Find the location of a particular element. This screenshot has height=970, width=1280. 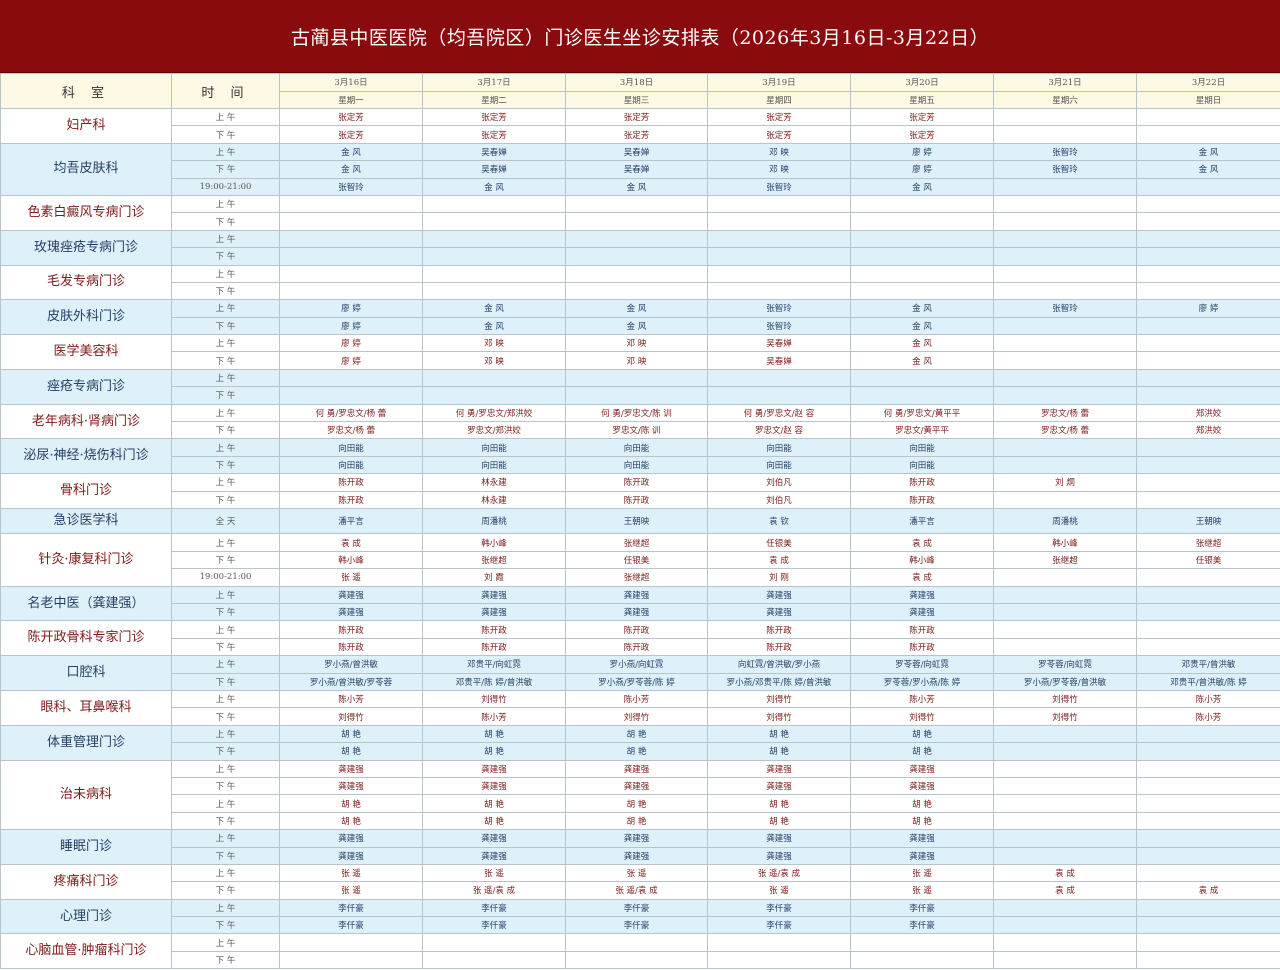

table-row: 下 午陈开政 陈开政 陈开政 陈开政 陈开政 is located at coordinates (640, 647).